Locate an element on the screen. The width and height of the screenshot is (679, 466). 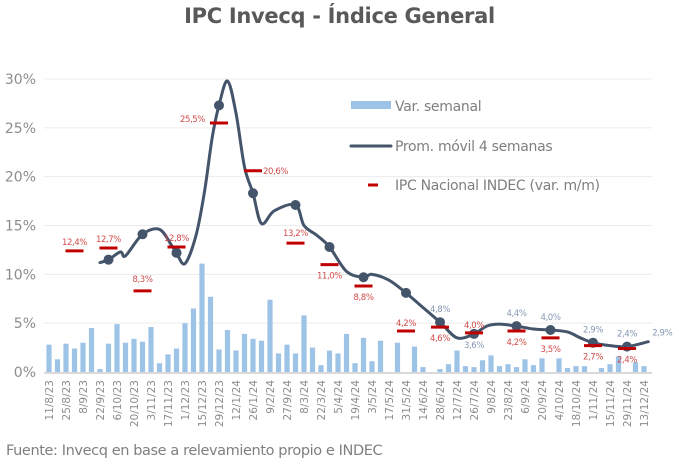
indec-value-label: 3,5% is located at coordinates (551, 350).